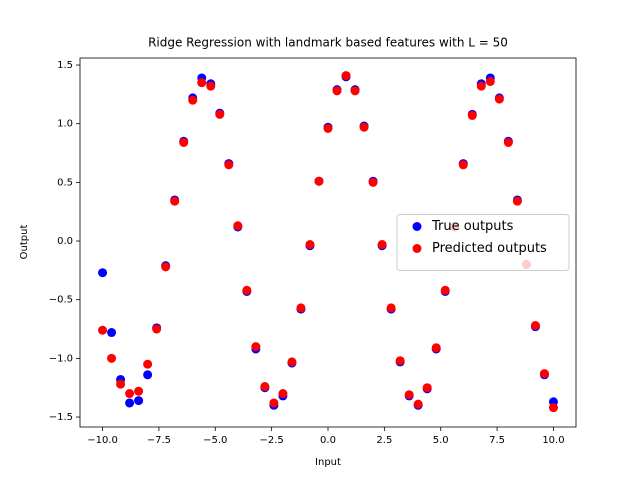  What do you see at coordinates (472, 226) in the screenshot?
I see `legend-label: True outputs` at bounding box center [472, 226].